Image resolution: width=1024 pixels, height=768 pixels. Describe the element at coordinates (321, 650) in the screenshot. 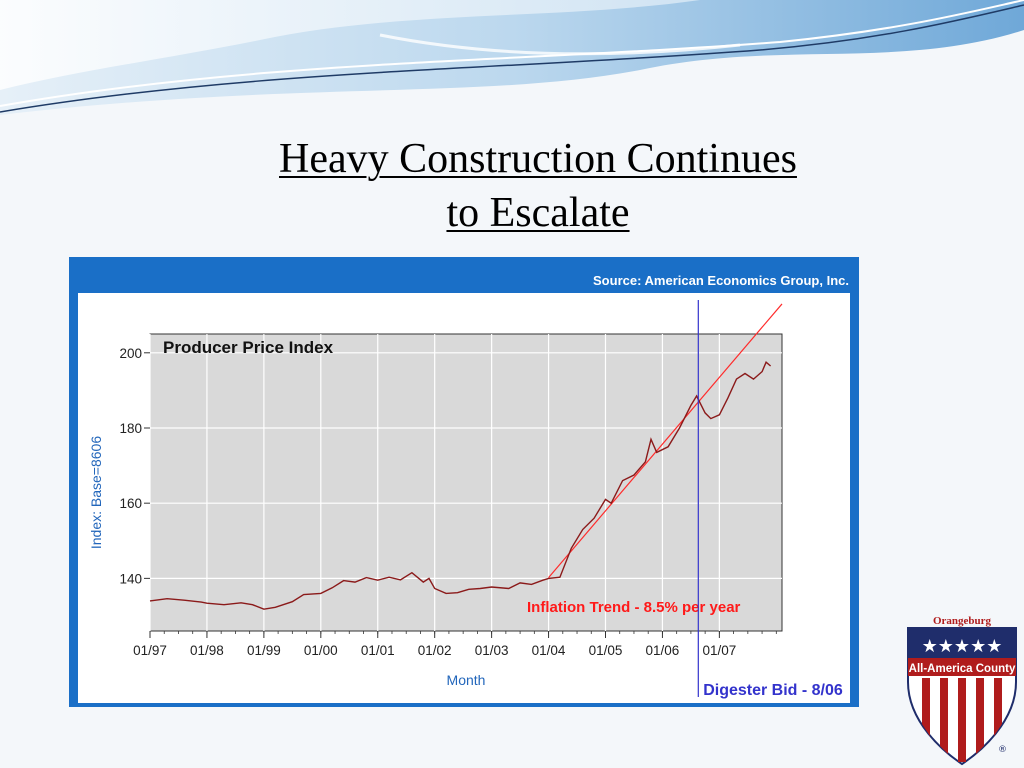

I see `x-tick-label: 01/00` at that location.